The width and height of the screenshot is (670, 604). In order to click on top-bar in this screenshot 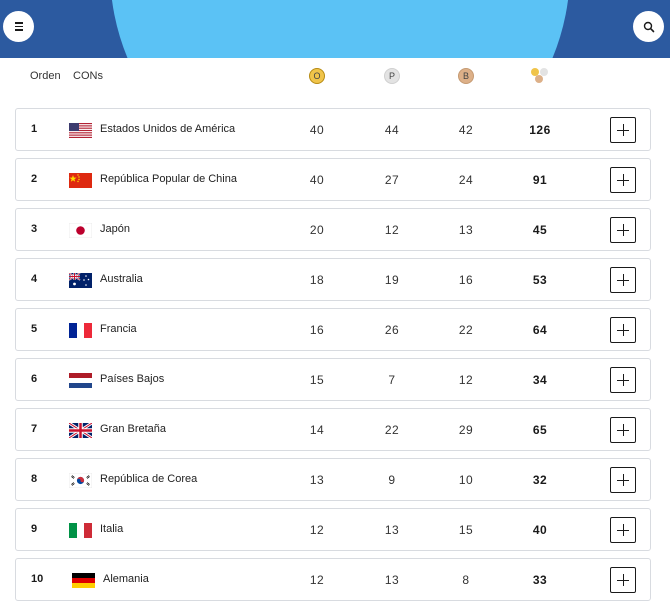, I will do `click(335, 29)`.